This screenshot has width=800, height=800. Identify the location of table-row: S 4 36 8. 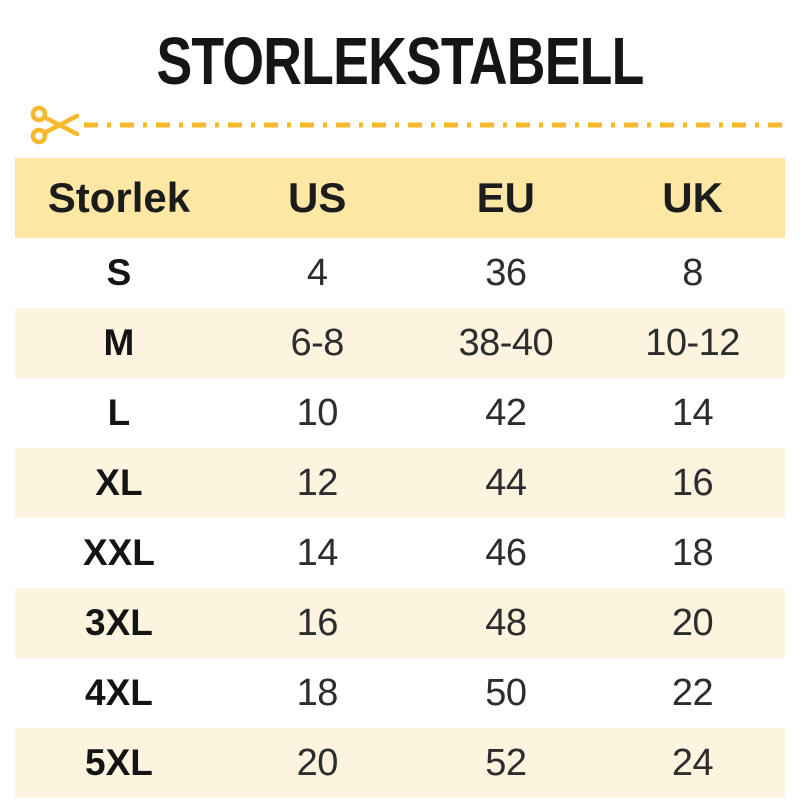
(400, 273).